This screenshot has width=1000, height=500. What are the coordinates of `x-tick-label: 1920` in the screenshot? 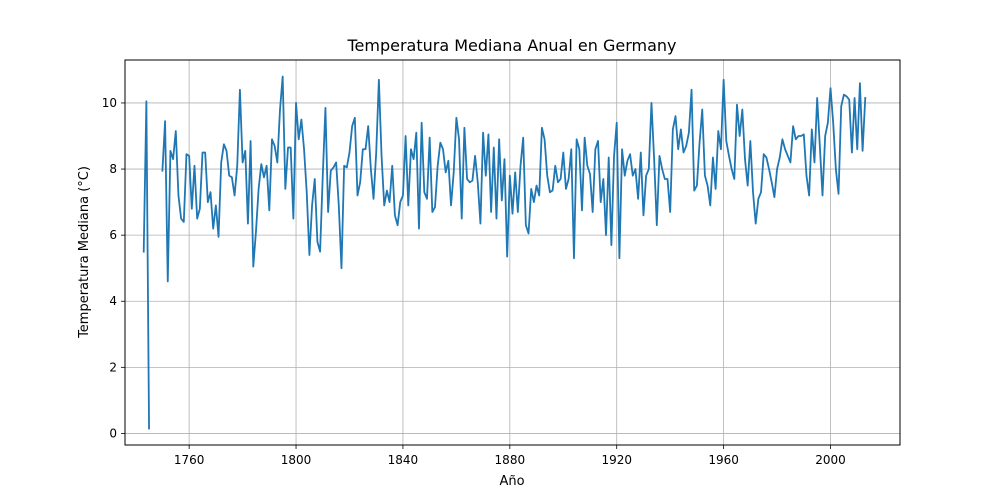 It's located at (616, 460).